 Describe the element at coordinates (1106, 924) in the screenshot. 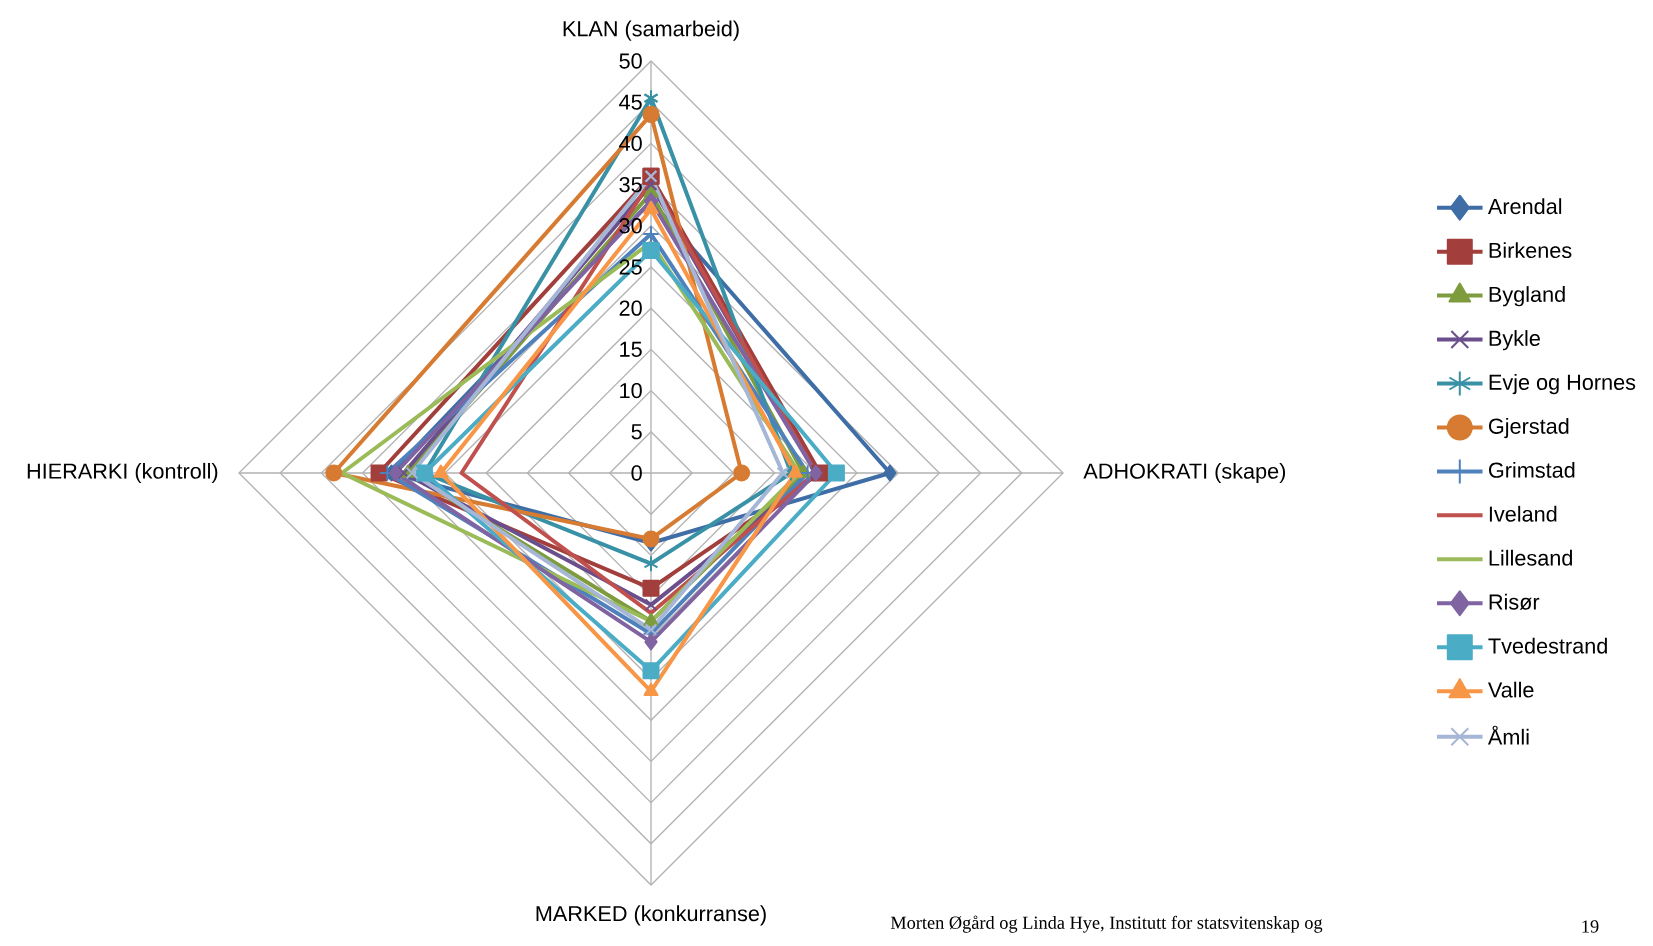

I see `text: Morten Øgård og Linda Hye, Institutt for statsvitenskap og` at that location.